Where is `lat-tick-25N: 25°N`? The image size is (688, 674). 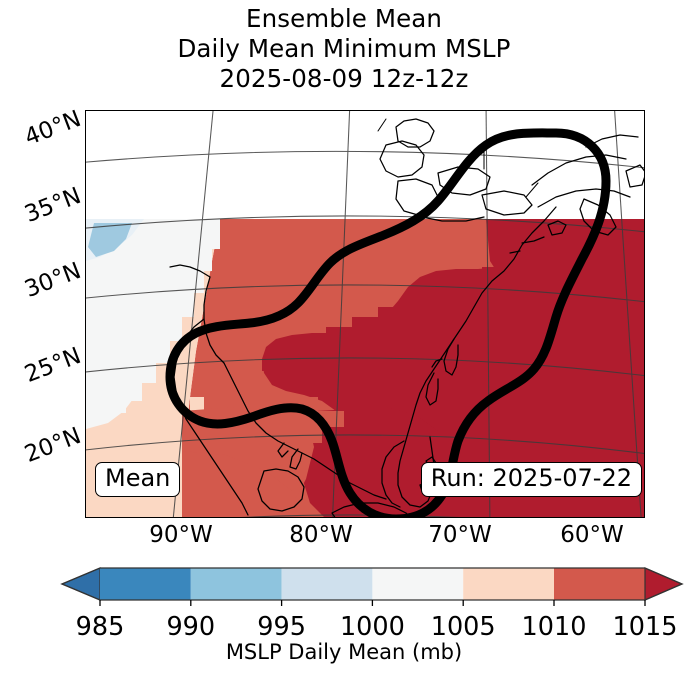
lat-tick-25N: 25°N is located at coordinates (53, 365).